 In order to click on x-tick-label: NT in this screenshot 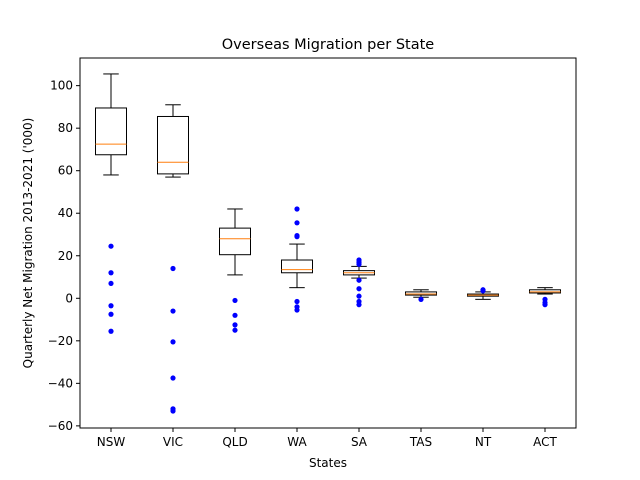, I will do `click(483, 442)`.